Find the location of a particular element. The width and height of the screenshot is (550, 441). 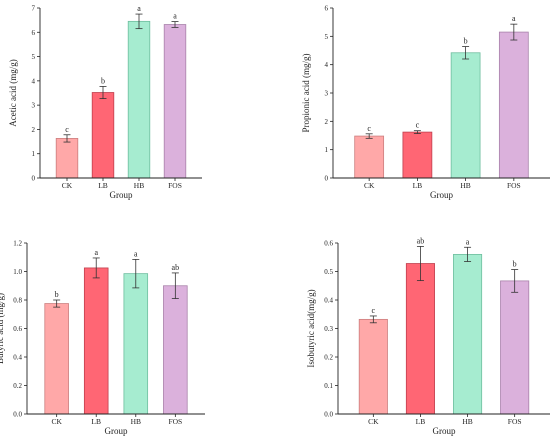

y-tick-label: 7 is located at coordinates (34, 9).